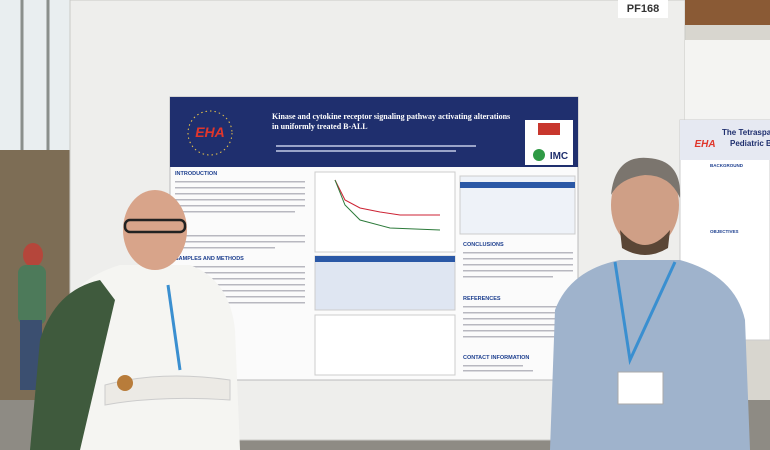 This screenshot has width=770, height=450. What do you see at coordinates (645, 242) in the screenshot?
I see `beard` at bounding box center [645, 242].